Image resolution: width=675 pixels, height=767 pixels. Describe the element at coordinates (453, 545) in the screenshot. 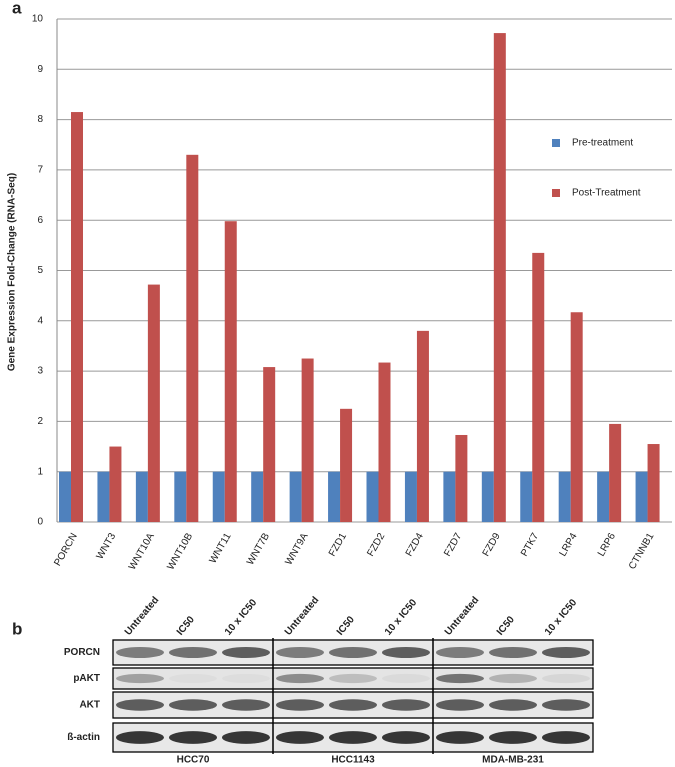

I see `x-tick-label: FZD7` at that location.